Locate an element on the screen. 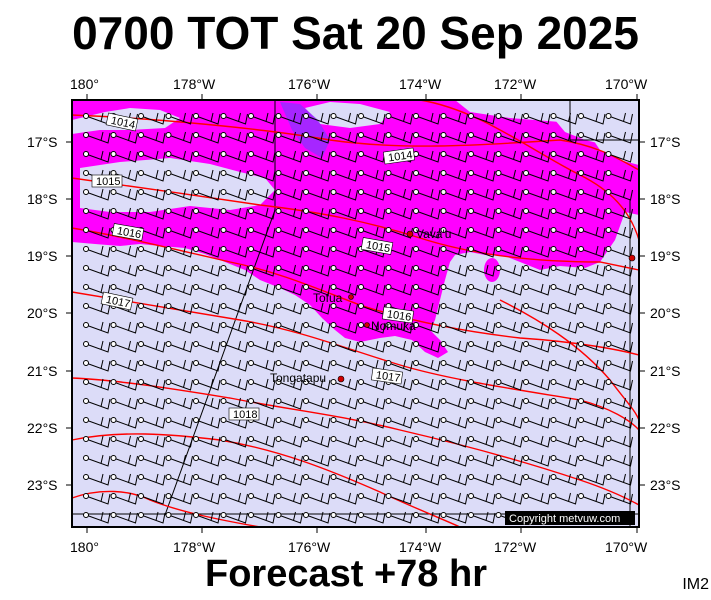 This screenshot has width=711, height=600. svg-text: 1015 is located at coordinates (378, 247).